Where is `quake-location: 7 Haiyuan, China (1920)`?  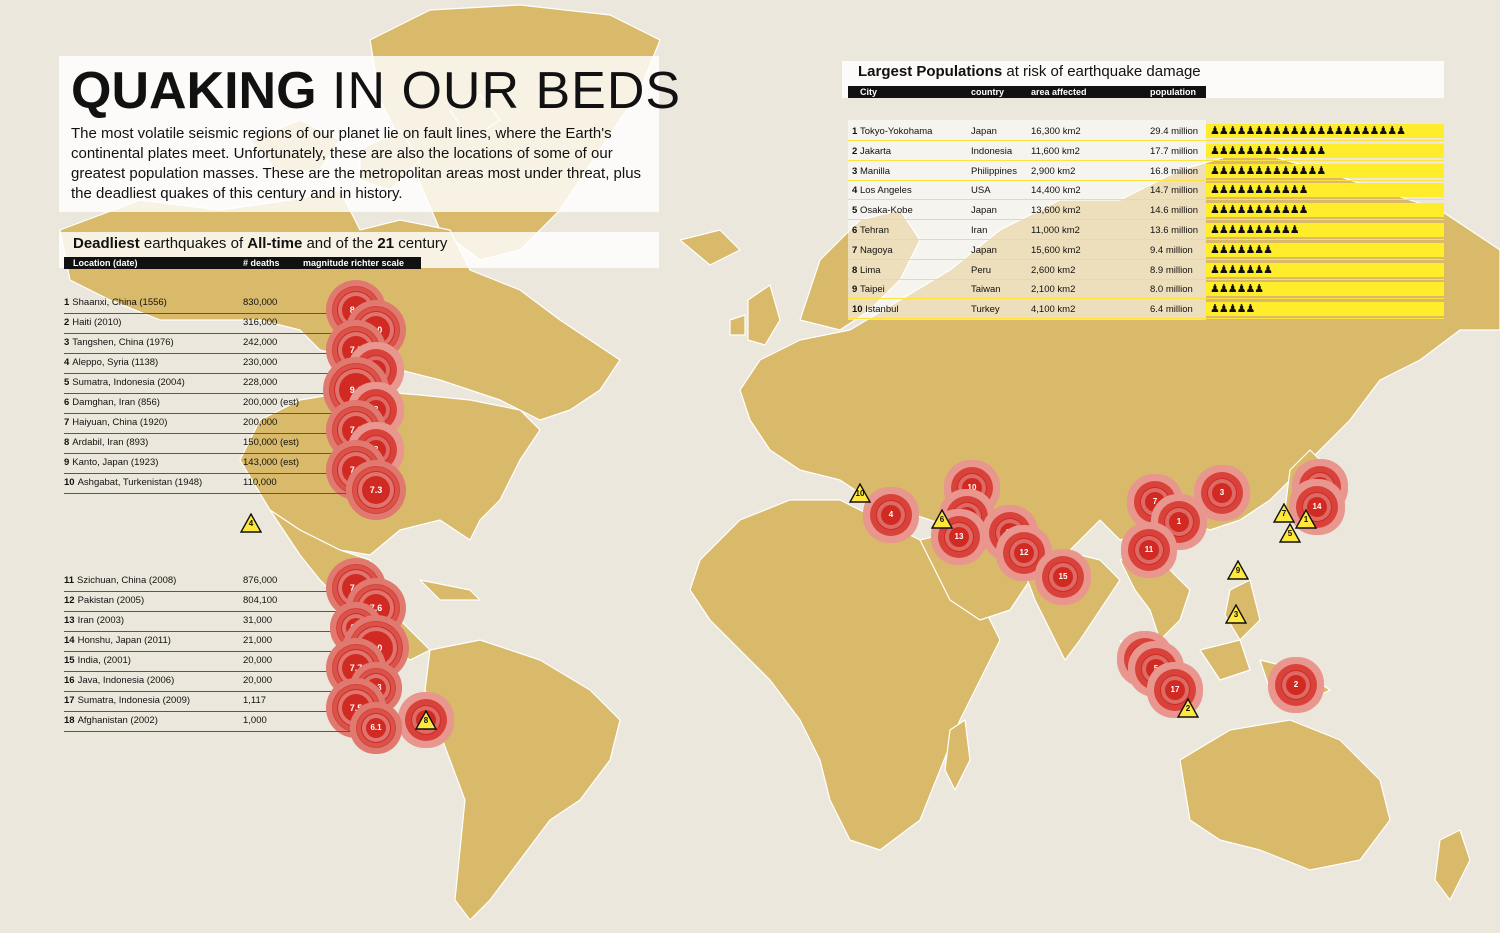
quake-location: 7 Haiyuan, China (1920) is located at coordinates (115, 422).